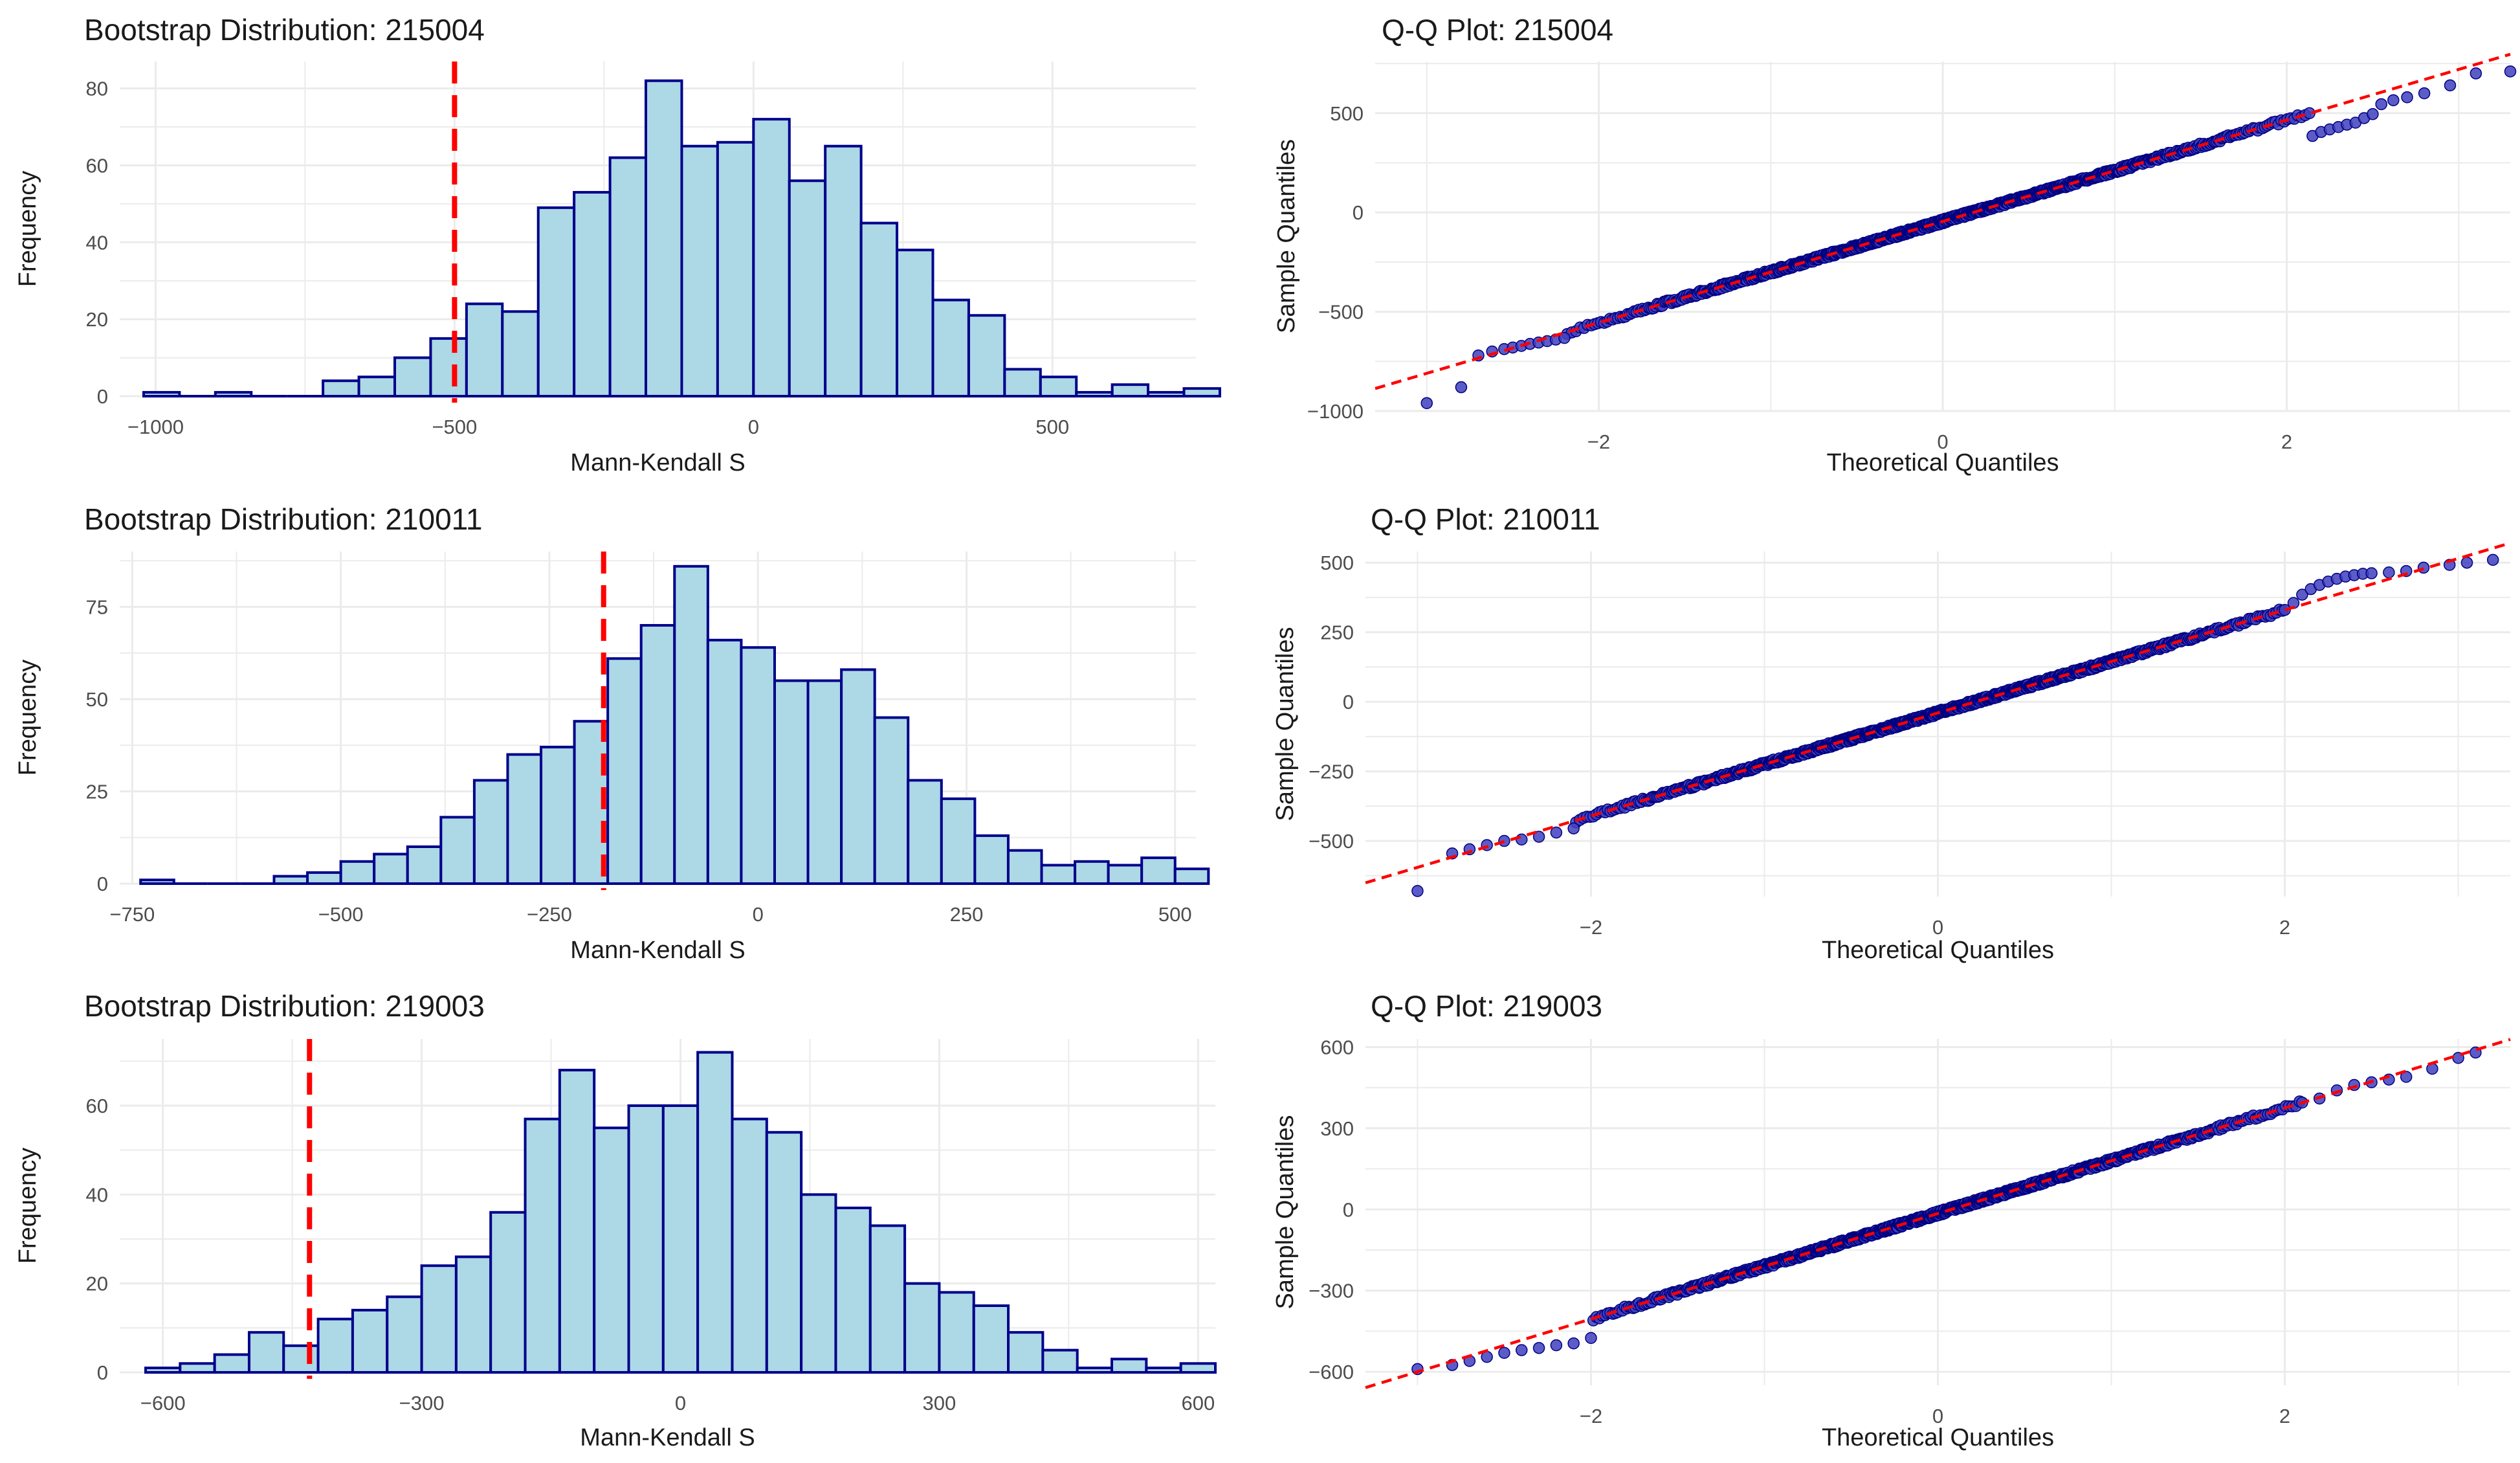 The width and height of the screenshot is (2520, 1463). I want to click on x-tick-label: 2, so click(2286, 441).